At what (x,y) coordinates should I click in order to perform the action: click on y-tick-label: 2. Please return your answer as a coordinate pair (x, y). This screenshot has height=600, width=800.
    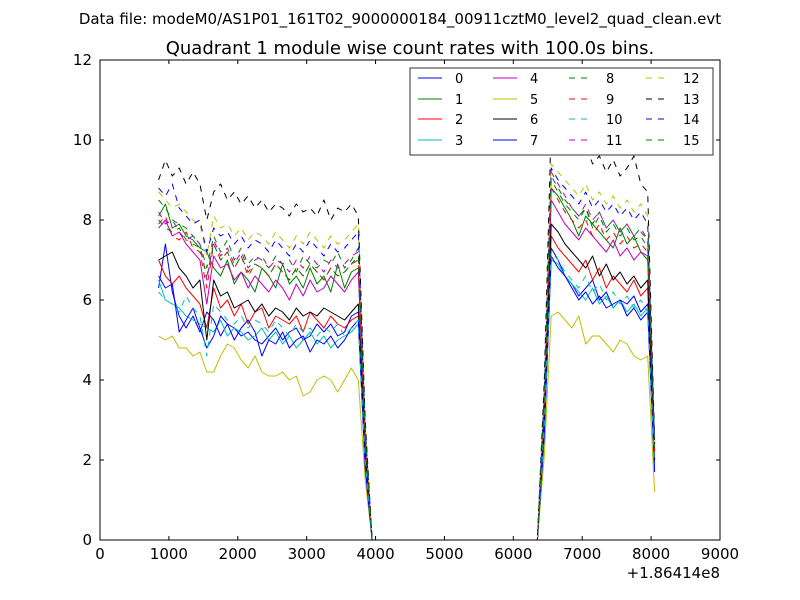
    Looking at the image, I should click on (87, 460).